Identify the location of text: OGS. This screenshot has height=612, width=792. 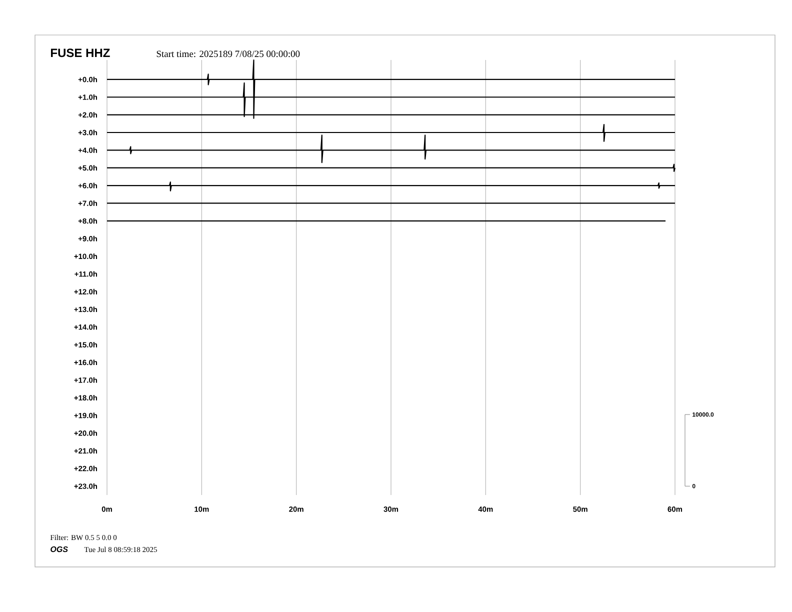
(59, 549).